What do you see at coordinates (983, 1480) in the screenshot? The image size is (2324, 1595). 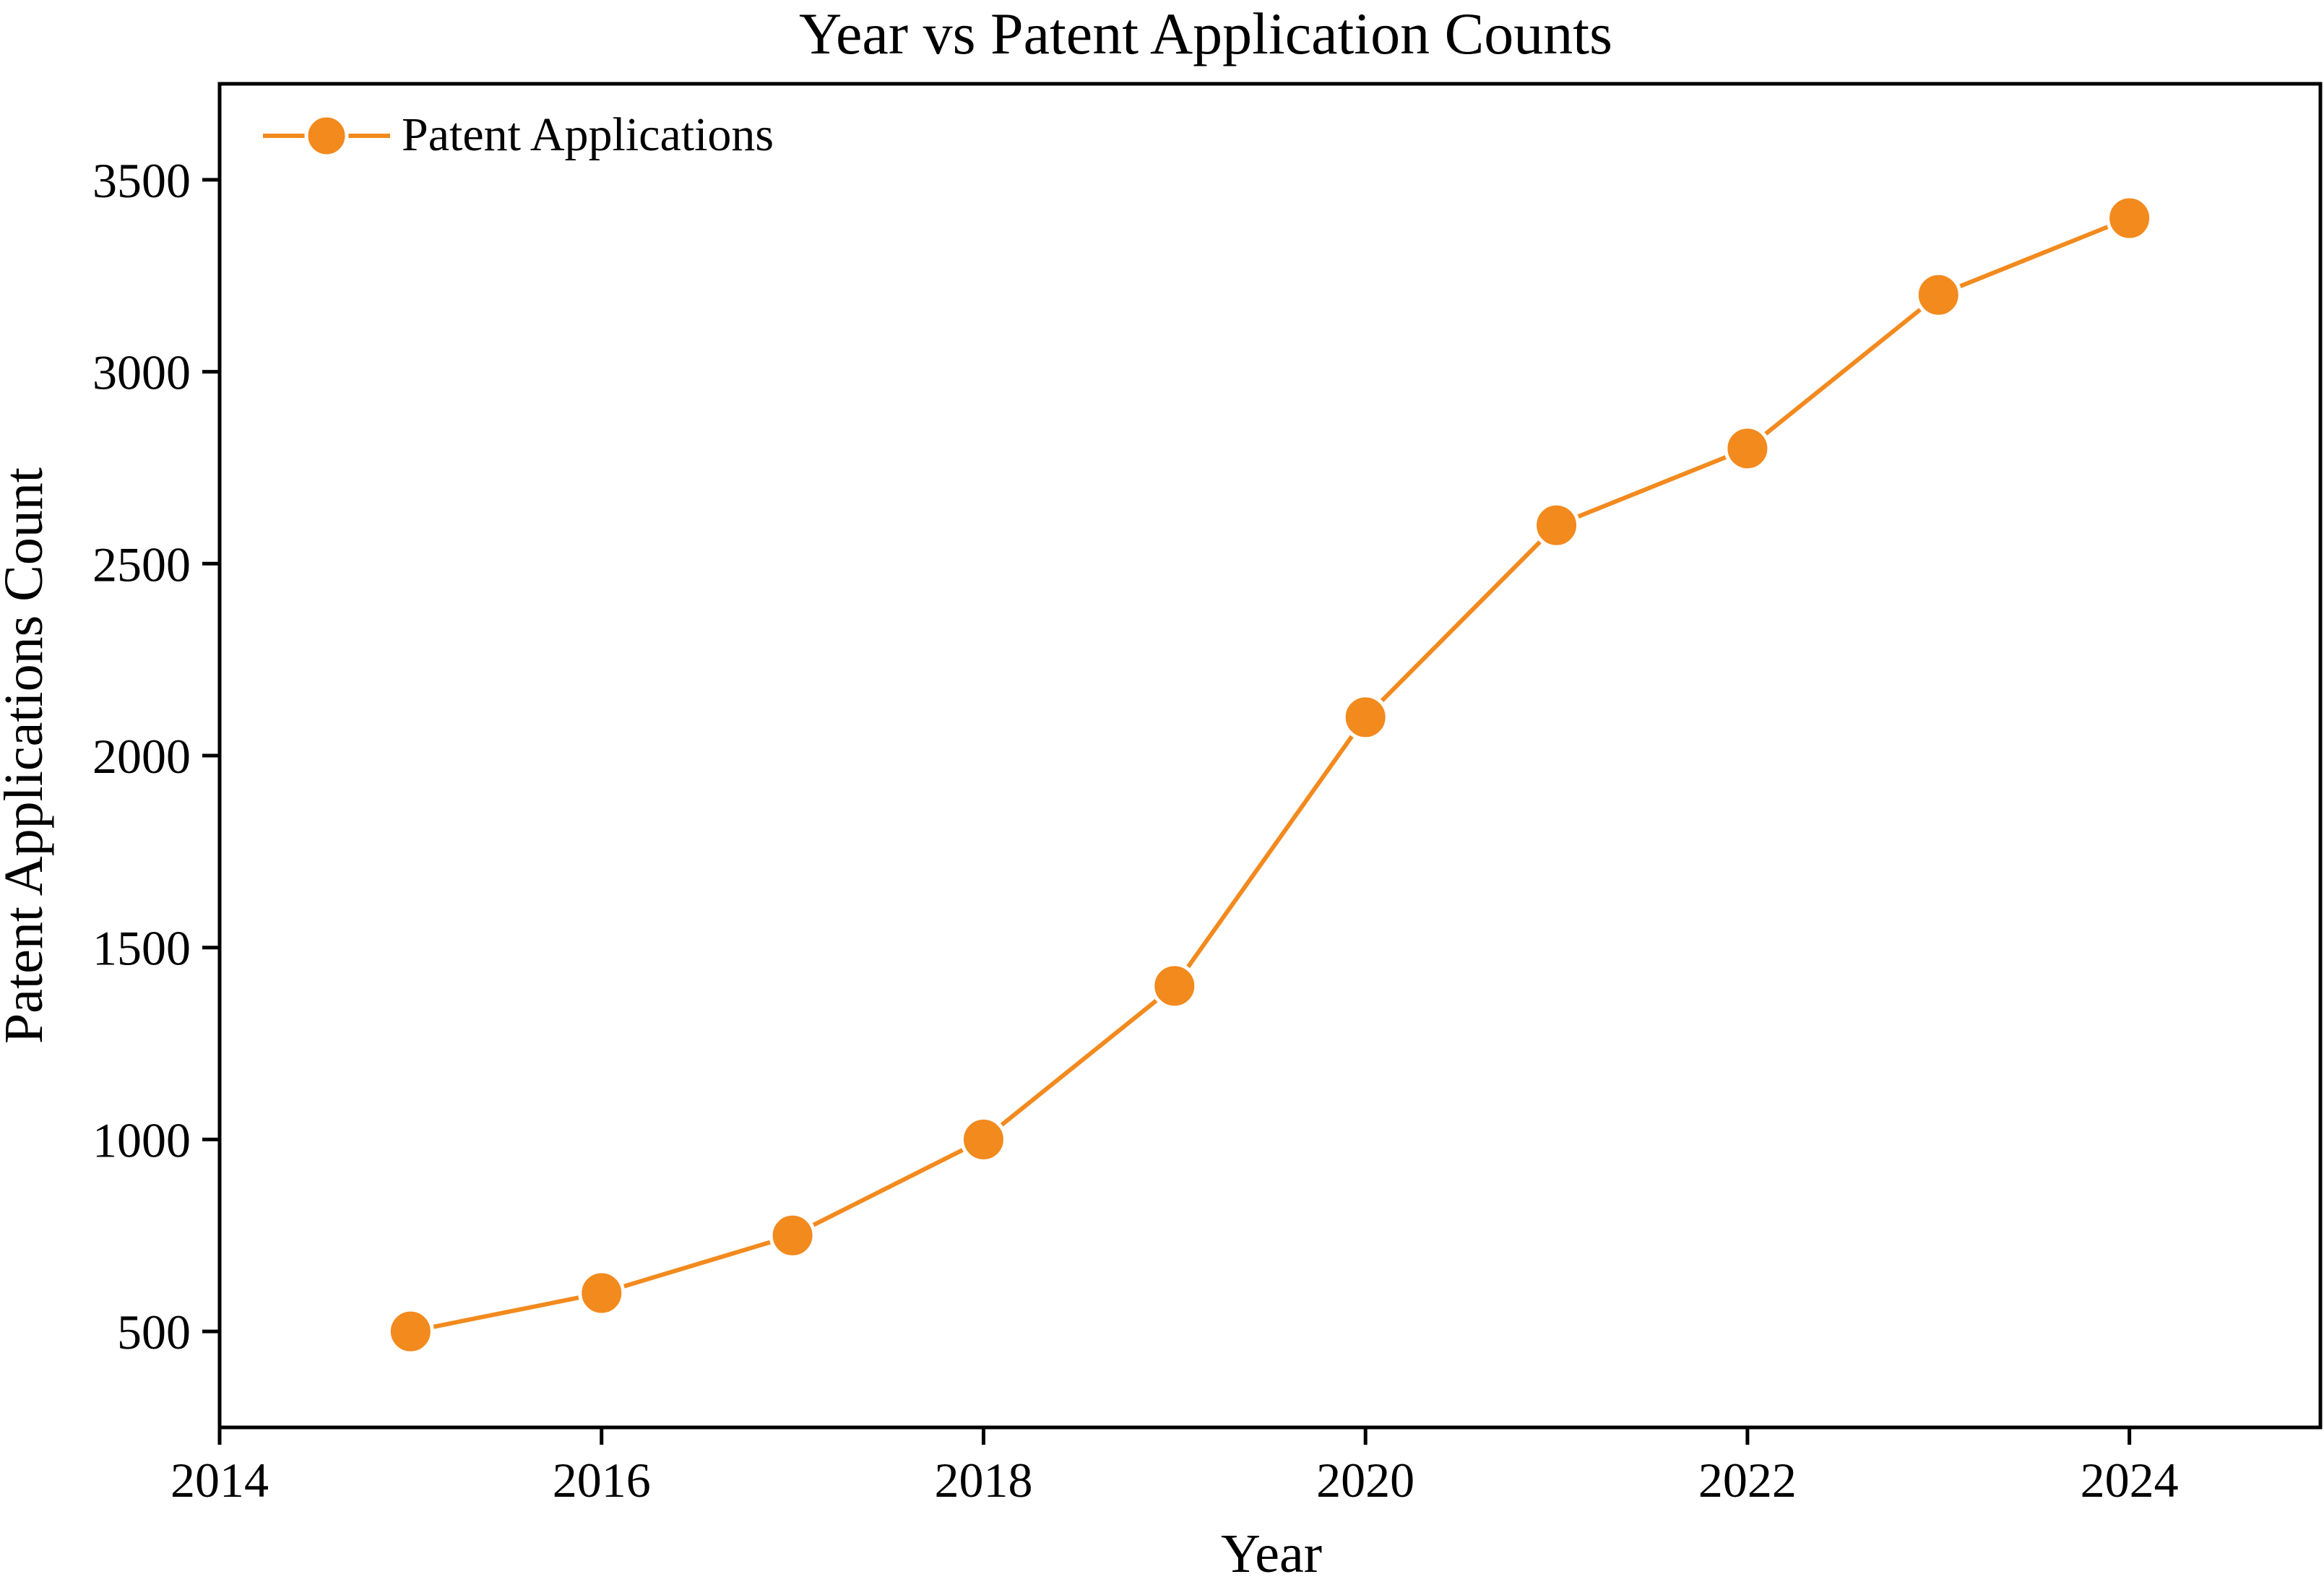 I see `x-tick-label: 2018` at bounding box center [983, 1480].